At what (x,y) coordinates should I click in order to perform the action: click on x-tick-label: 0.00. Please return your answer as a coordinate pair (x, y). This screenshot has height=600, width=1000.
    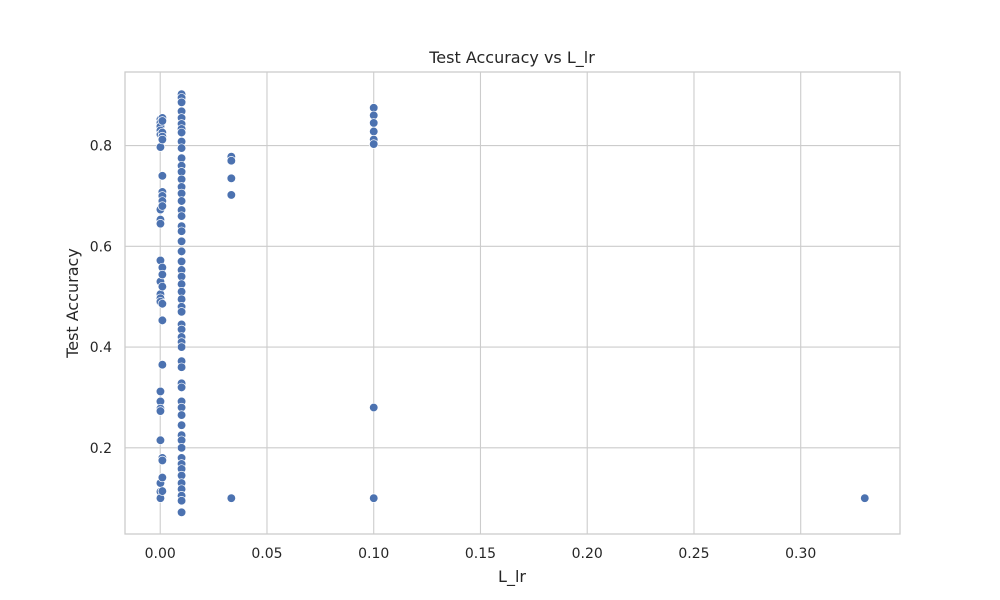
    Looking at the image, I should click on (160, 554).